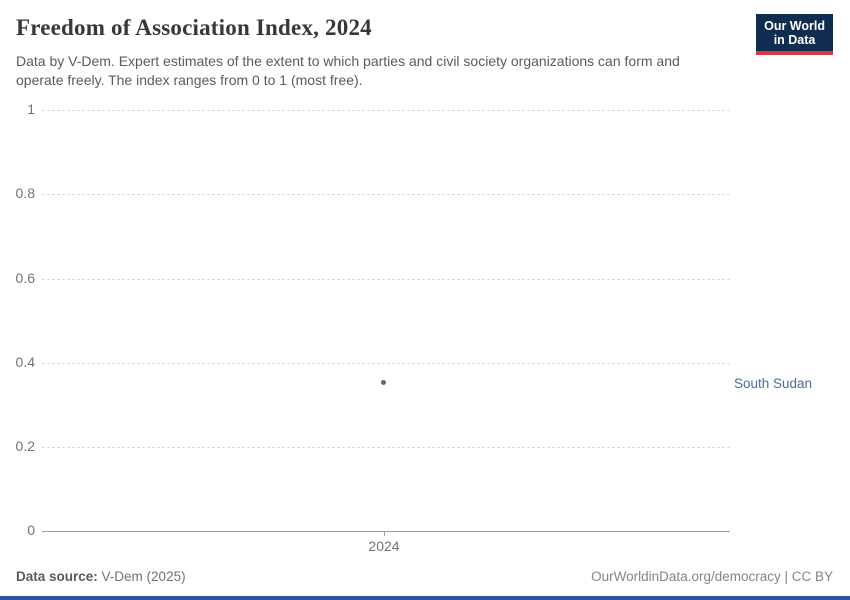  What do you see at coordinates (384, 546) in the screenshot?
I see `x-axis-tick-label: 2024` at bounding box center [384, 546].